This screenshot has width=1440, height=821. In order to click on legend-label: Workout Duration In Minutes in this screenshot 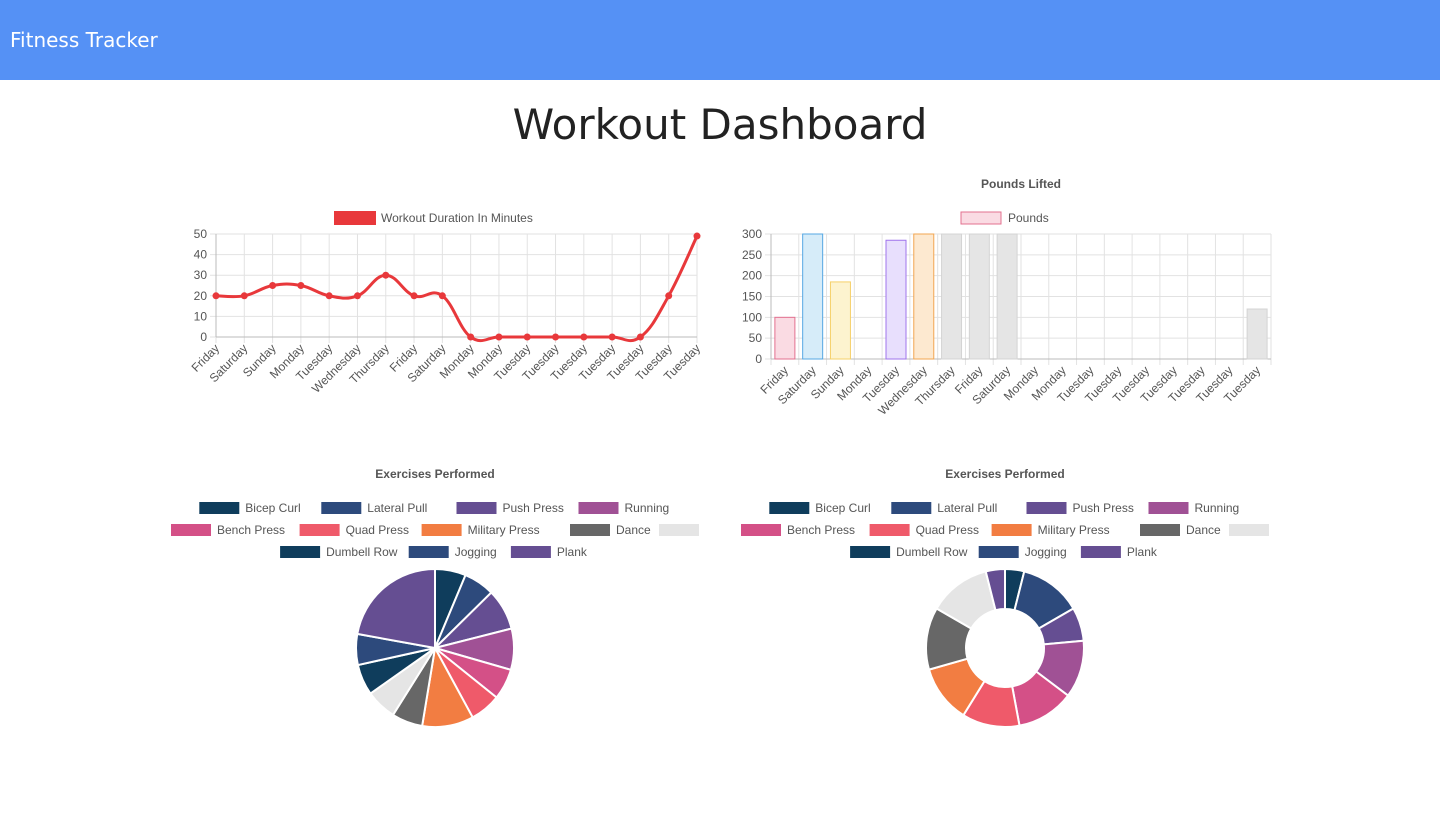, I will do `click(457, 218)`.